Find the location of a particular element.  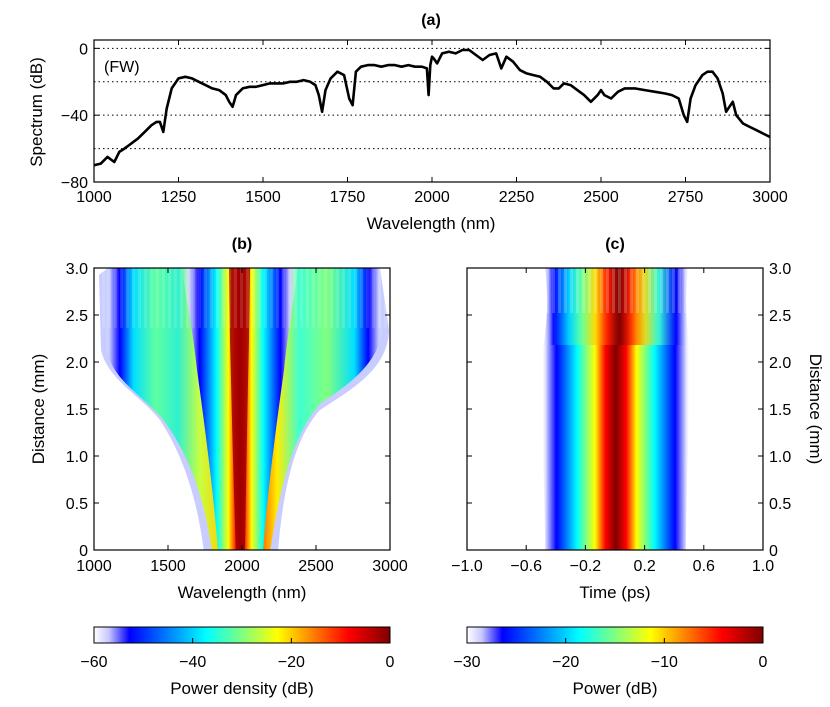

panel-b-heatmap is located at coordinates (242, 409).